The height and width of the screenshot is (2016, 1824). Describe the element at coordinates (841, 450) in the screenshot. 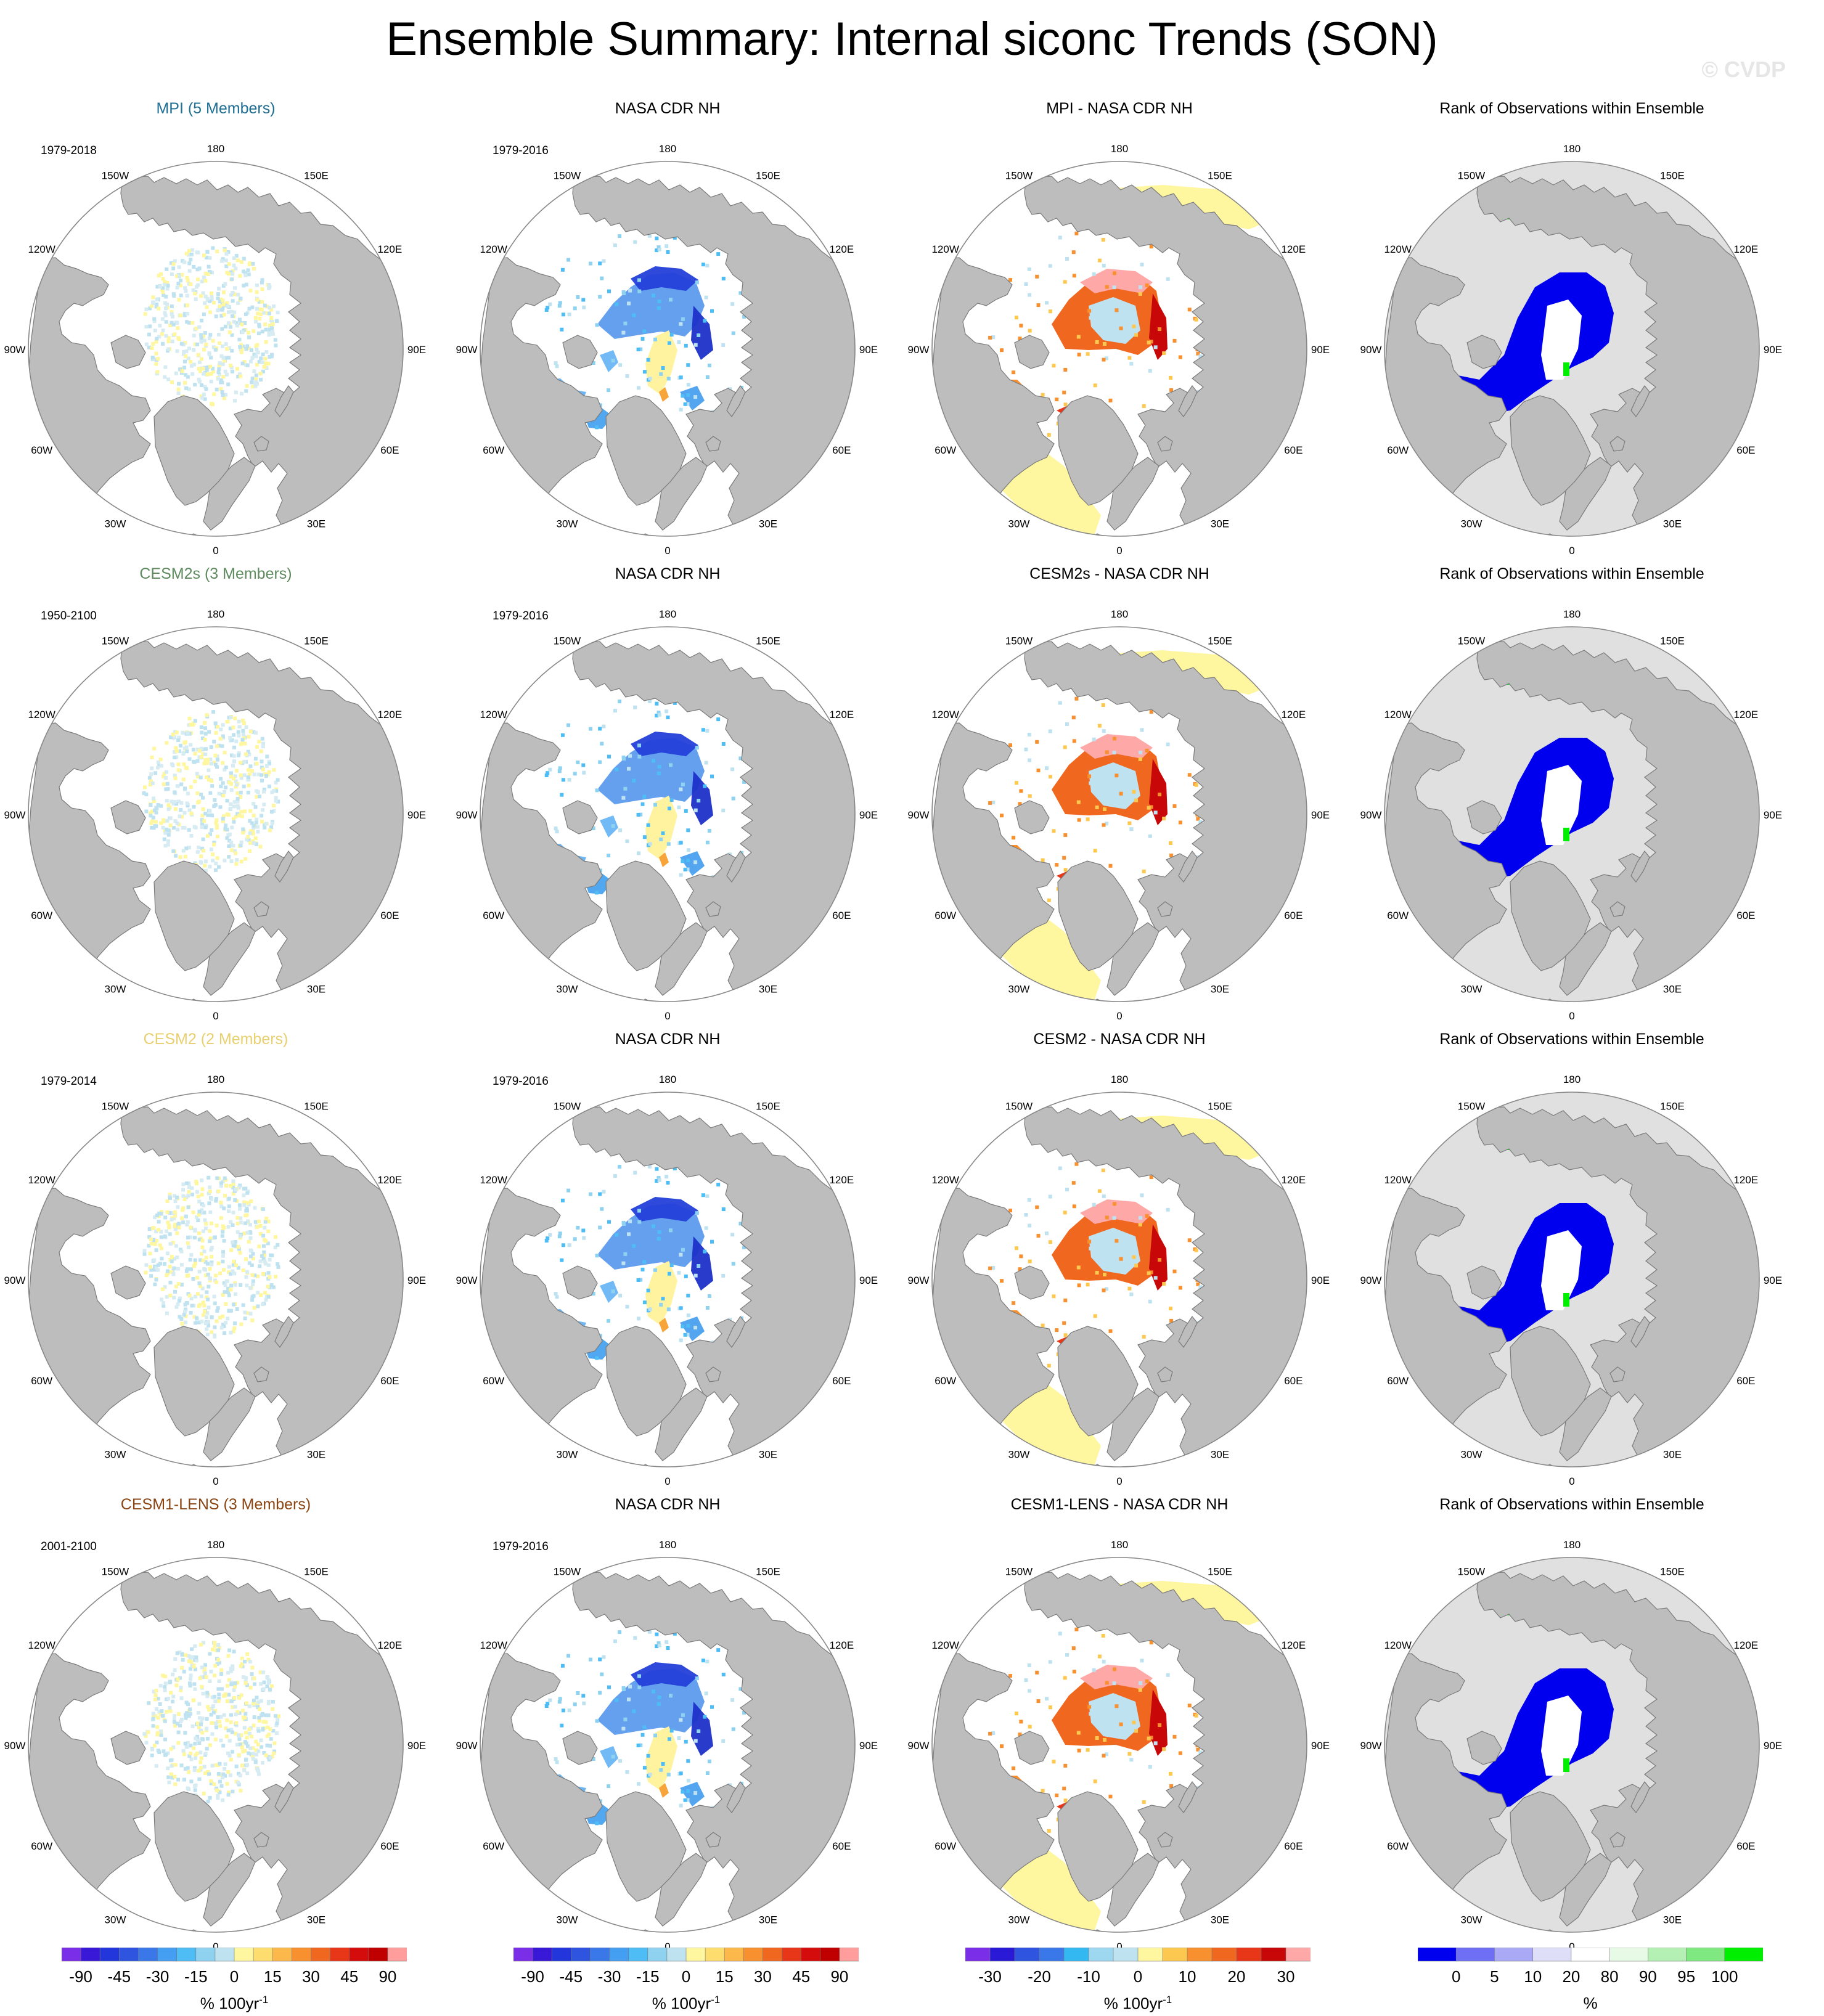

I see `longitude-label: 60E` at that location.